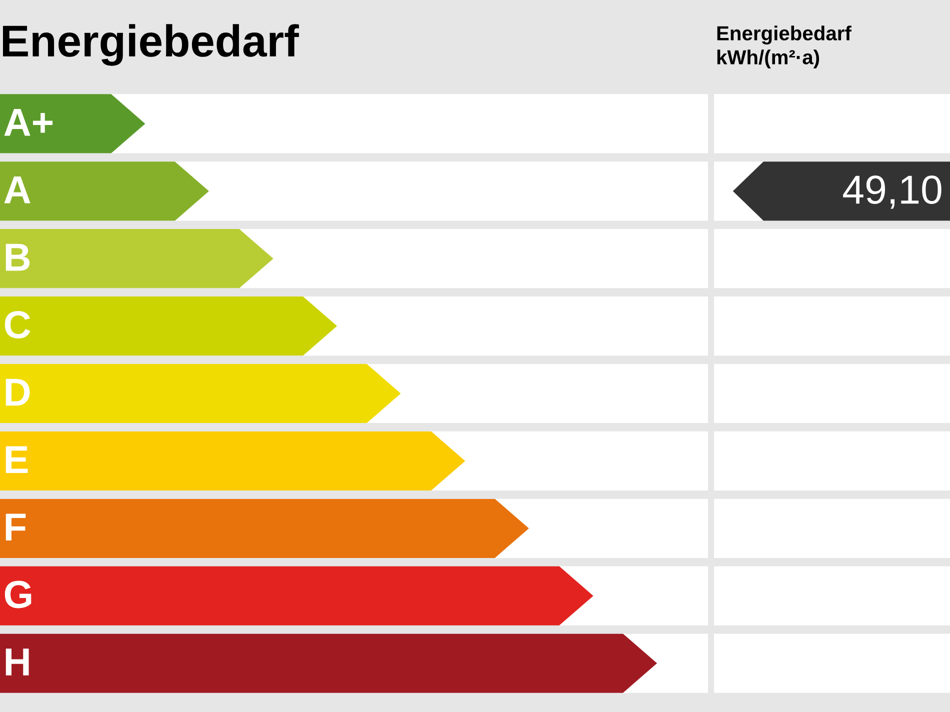 The image size is (950, 712). What do you see at coordinates (17, 662) in the screenshot?
I see `y-tick-label: H` at bounding box center [17, 662].